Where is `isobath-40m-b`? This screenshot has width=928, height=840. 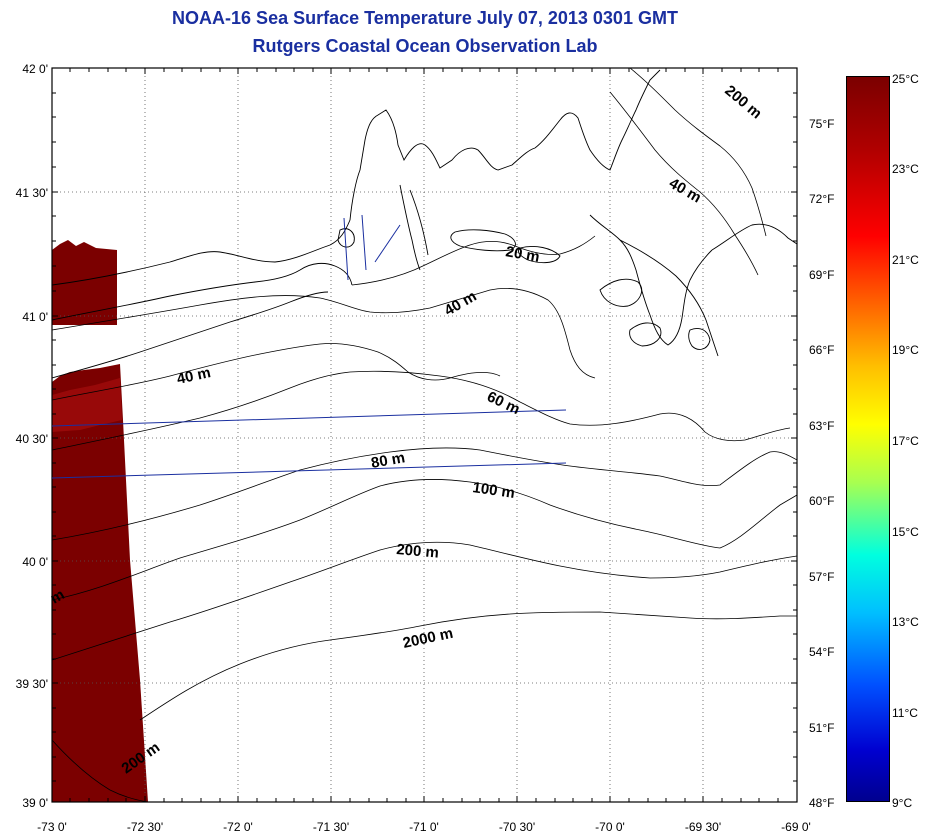
isobath-40m-b is located at coordinates (276, 372).